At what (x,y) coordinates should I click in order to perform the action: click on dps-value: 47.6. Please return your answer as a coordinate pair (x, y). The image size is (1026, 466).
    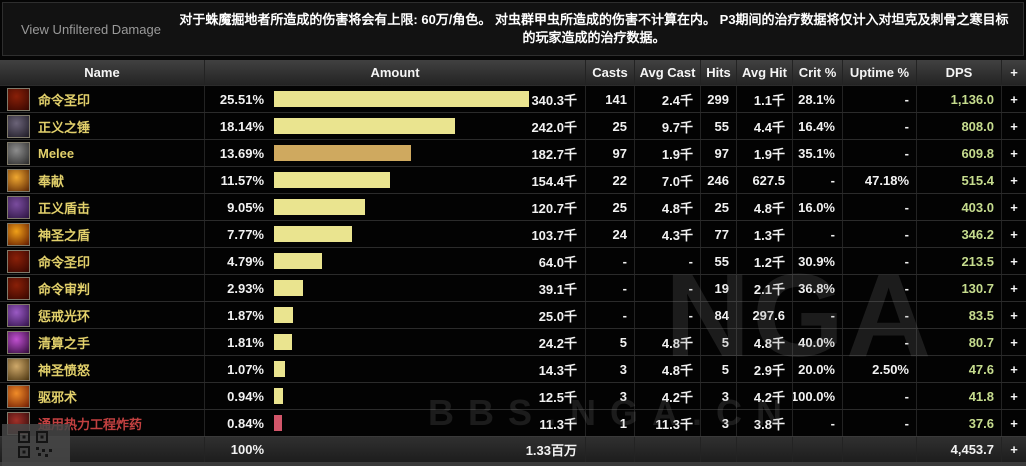
    Looking at the image, I should click on (959, 369).